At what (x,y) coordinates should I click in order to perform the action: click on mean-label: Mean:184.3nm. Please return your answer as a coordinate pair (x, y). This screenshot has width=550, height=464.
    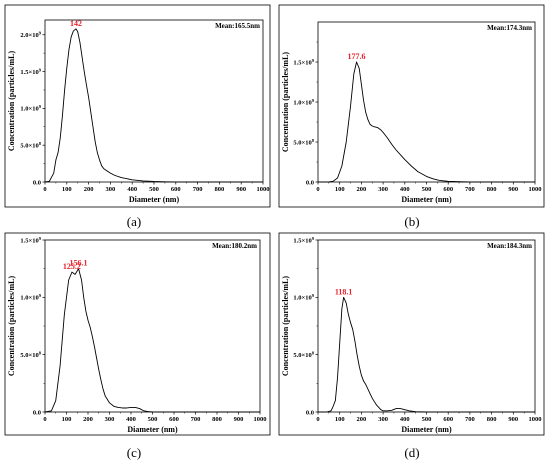
    Looking at the image, I should click on (509, 246).